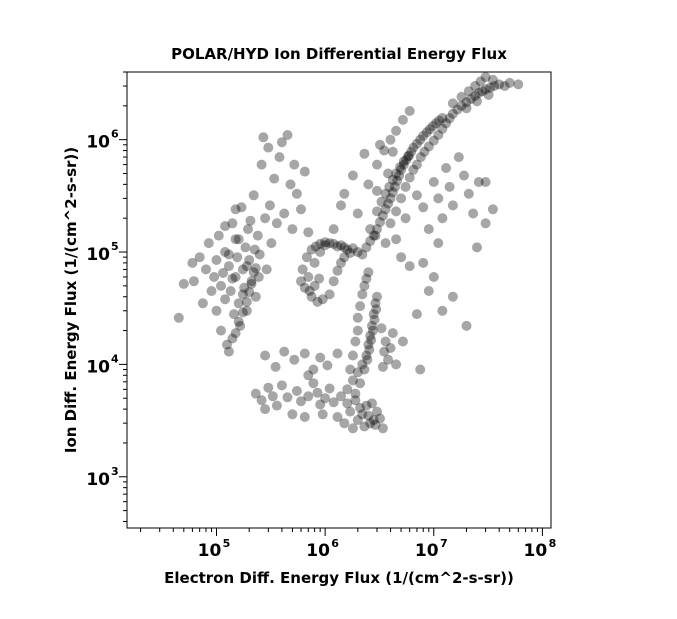 The image size is (677, 619). Describe the element at coordinates (71, 300) in the screenshot. I see `y-axis-label: Ion Diff. Energy Flux (1/(cm^2-s-sr))` at that location.